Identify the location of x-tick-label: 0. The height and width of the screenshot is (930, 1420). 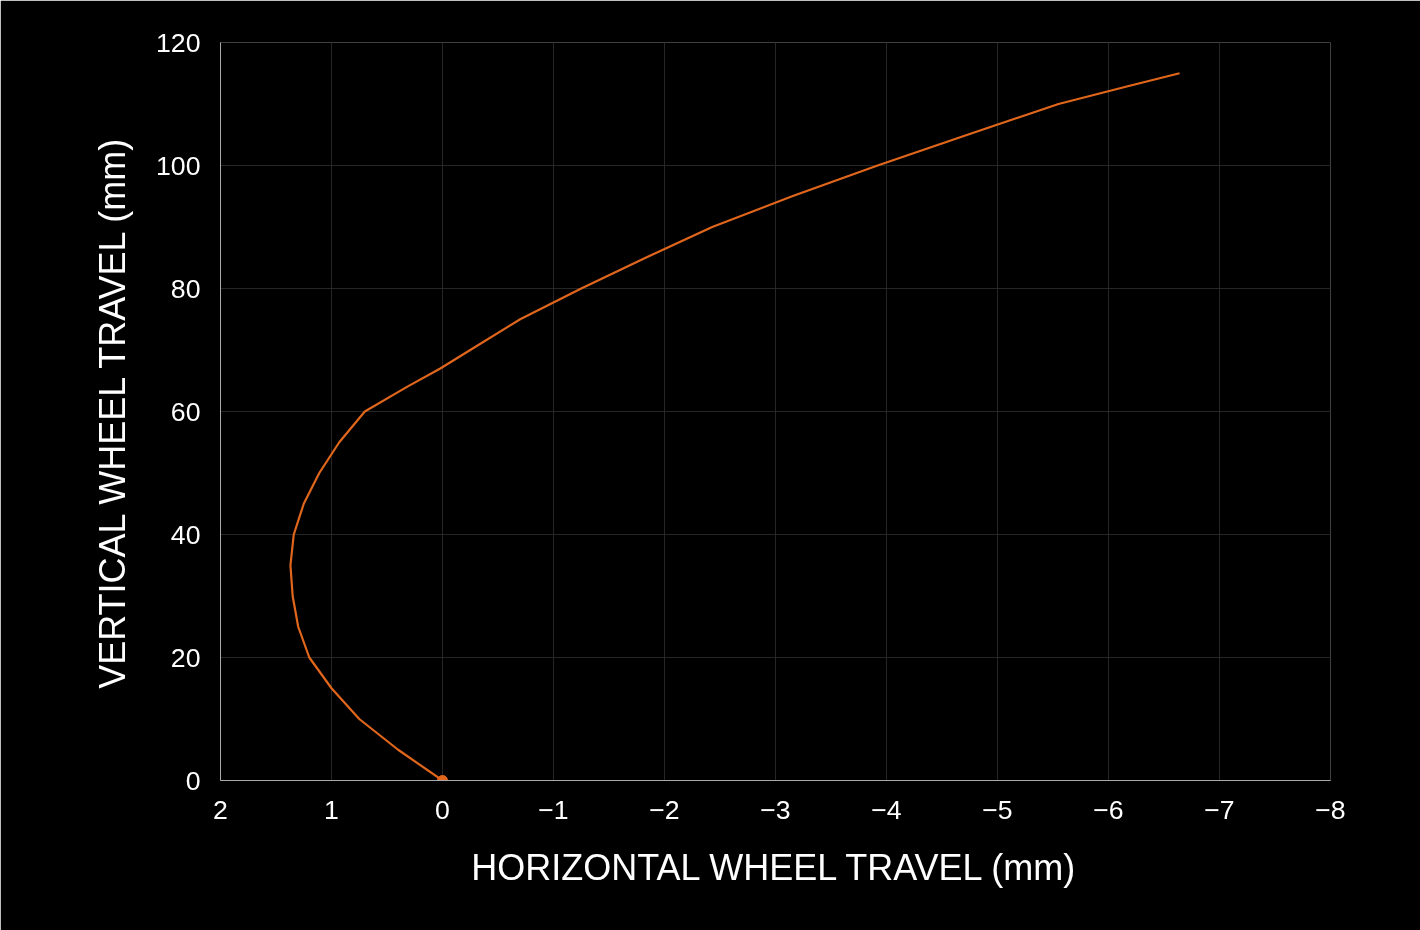
(442, 809).